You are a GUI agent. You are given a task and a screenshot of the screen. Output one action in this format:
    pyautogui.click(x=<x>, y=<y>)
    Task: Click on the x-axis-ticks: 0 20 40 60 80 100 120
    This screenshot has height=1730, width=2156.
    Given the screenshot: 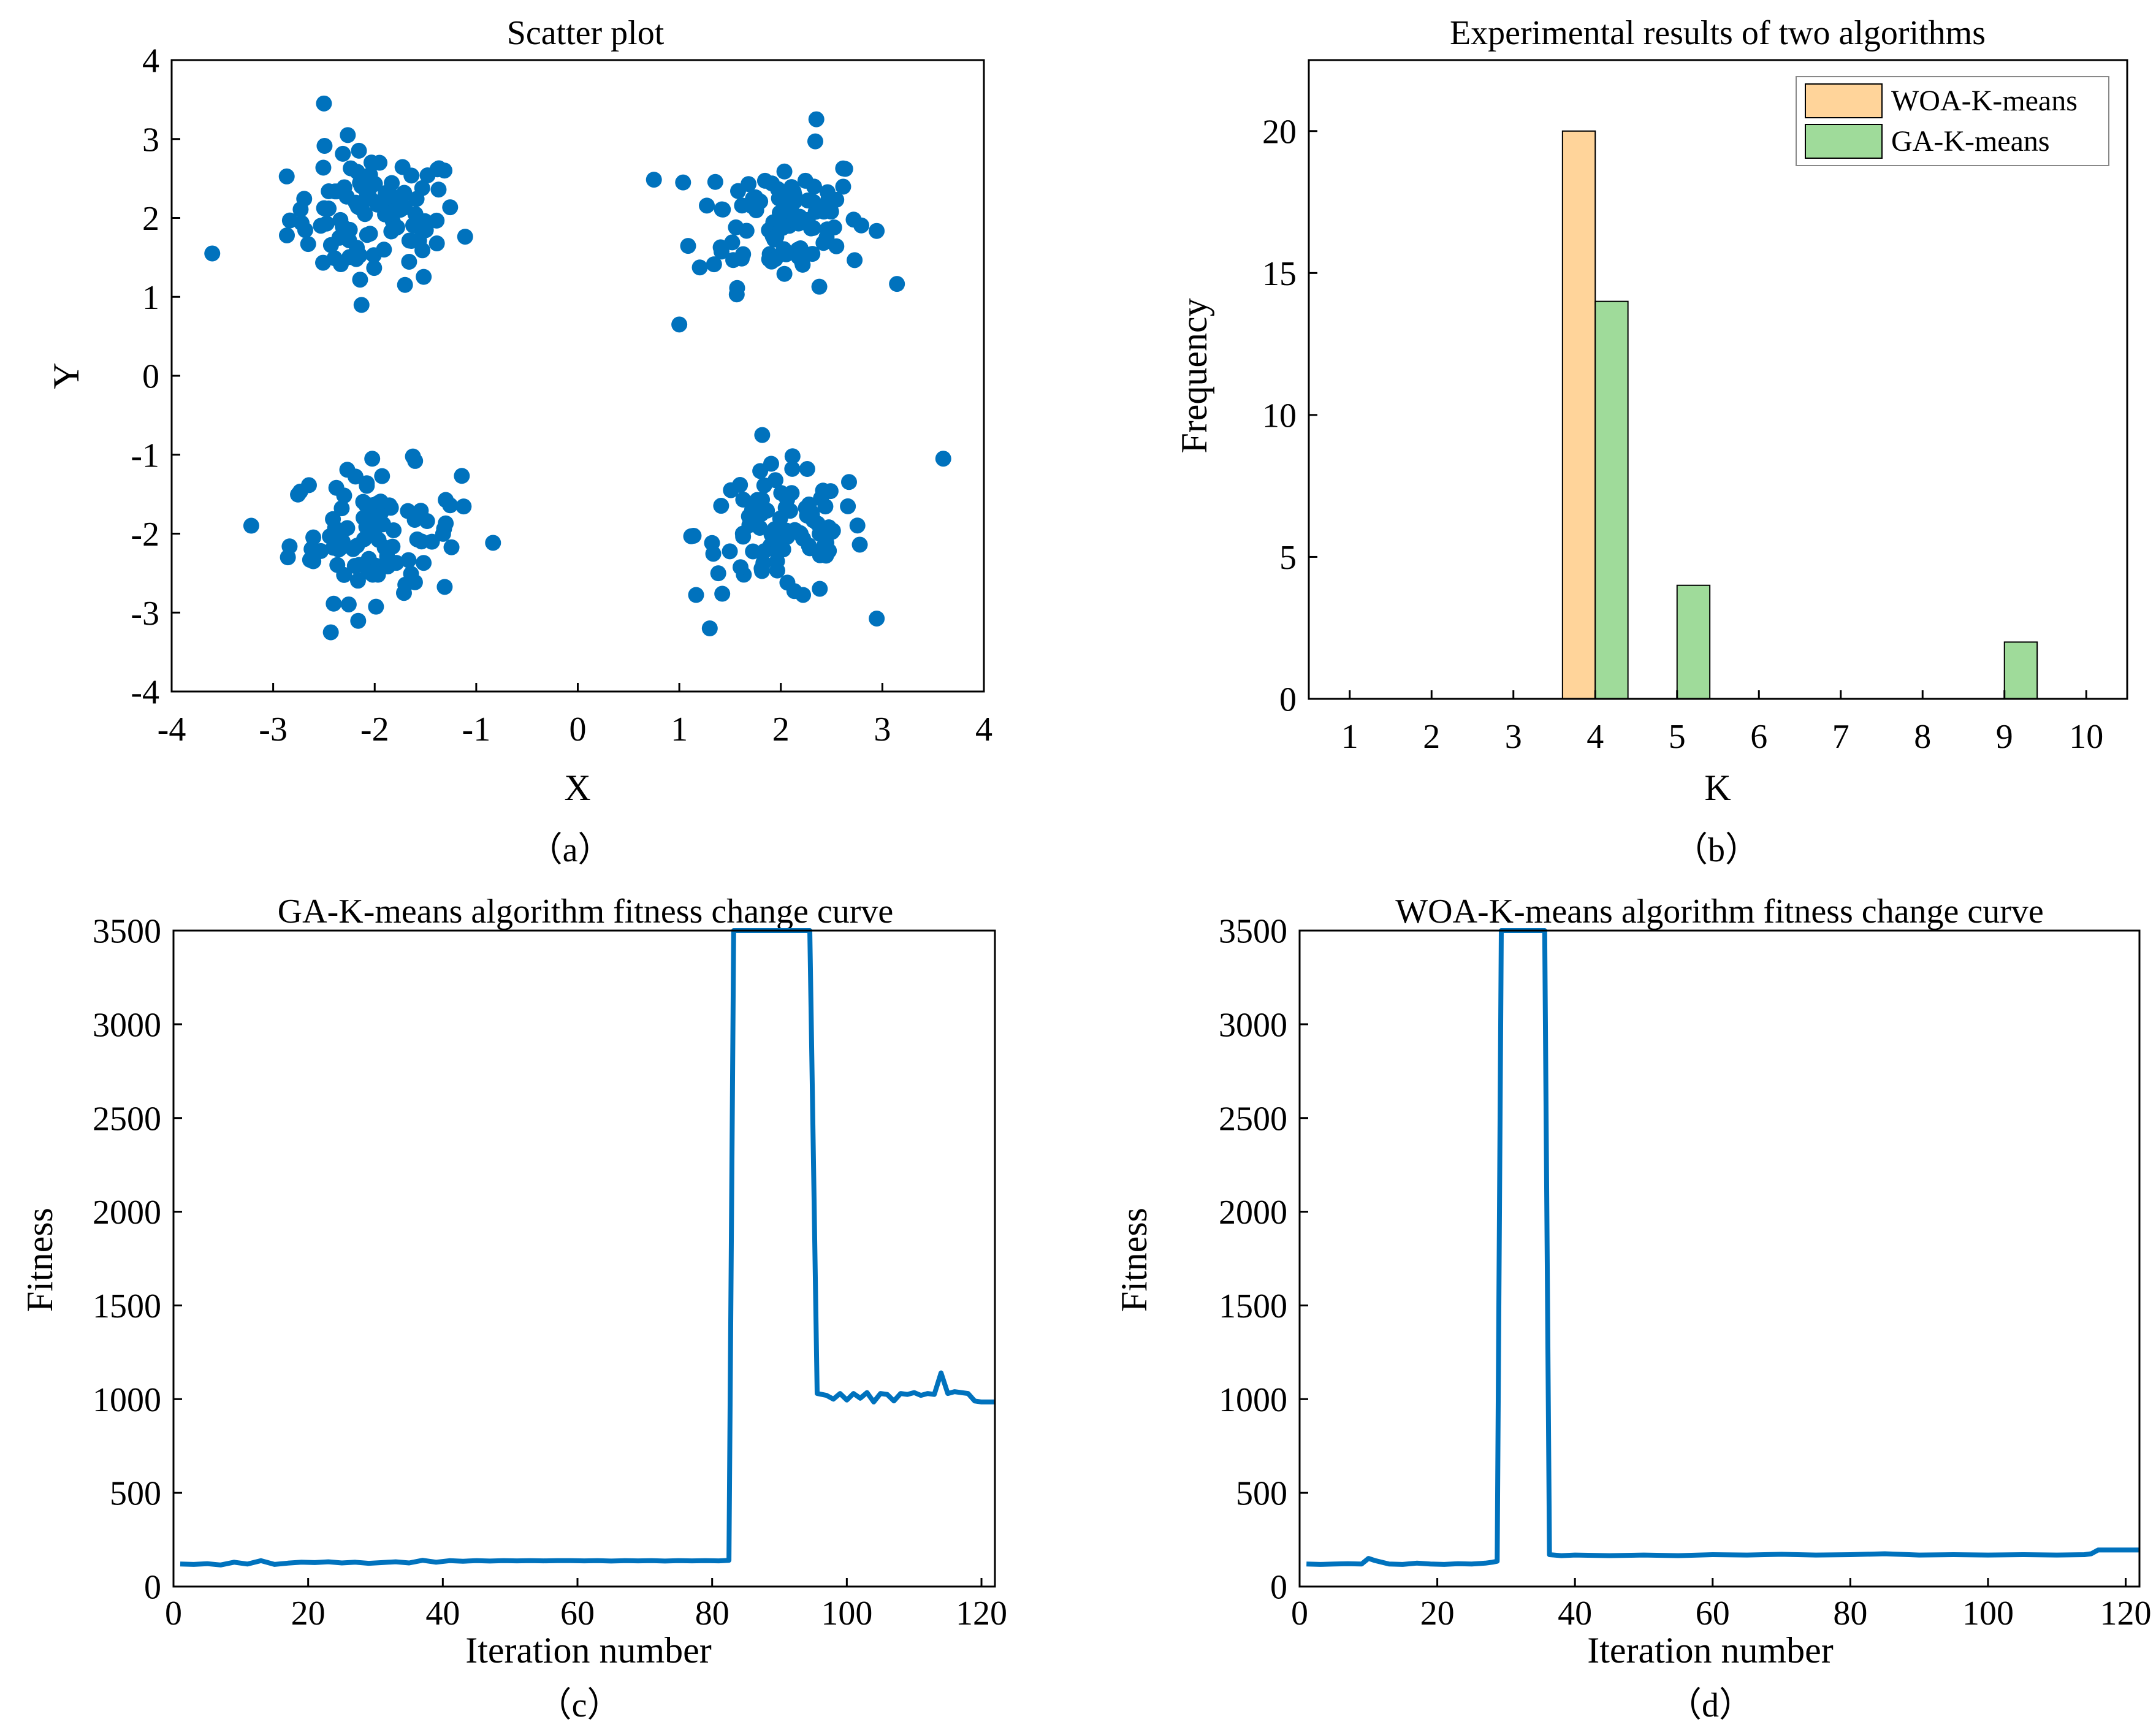 What is the action you would take?
    pyautogui.click(x=586, y=1606)
    